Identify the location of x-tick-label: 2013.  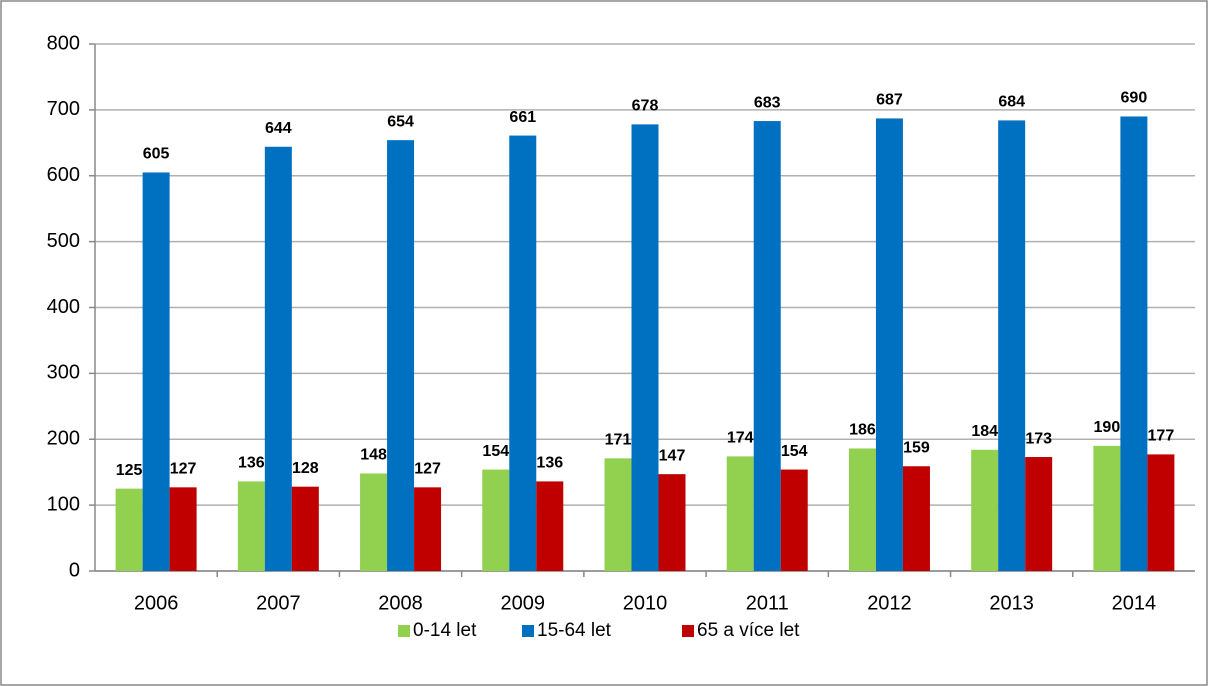
(1011, 603).